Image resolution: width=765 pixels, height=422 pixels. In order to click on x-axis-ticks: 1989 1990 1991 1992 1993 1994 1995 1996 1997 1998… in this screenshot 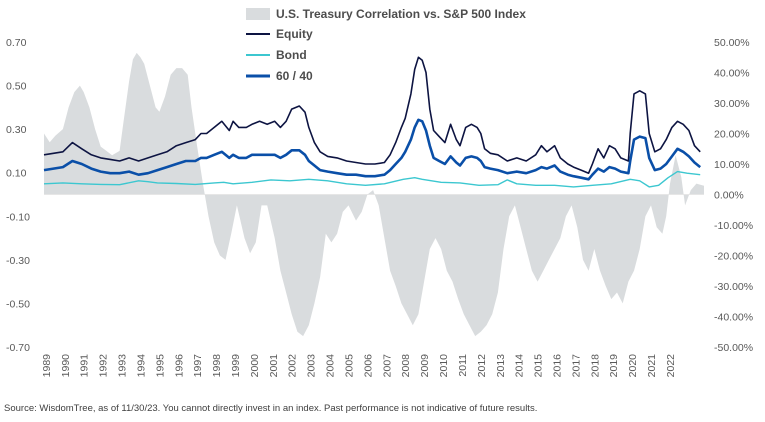, I will do `click(359, 366)`.